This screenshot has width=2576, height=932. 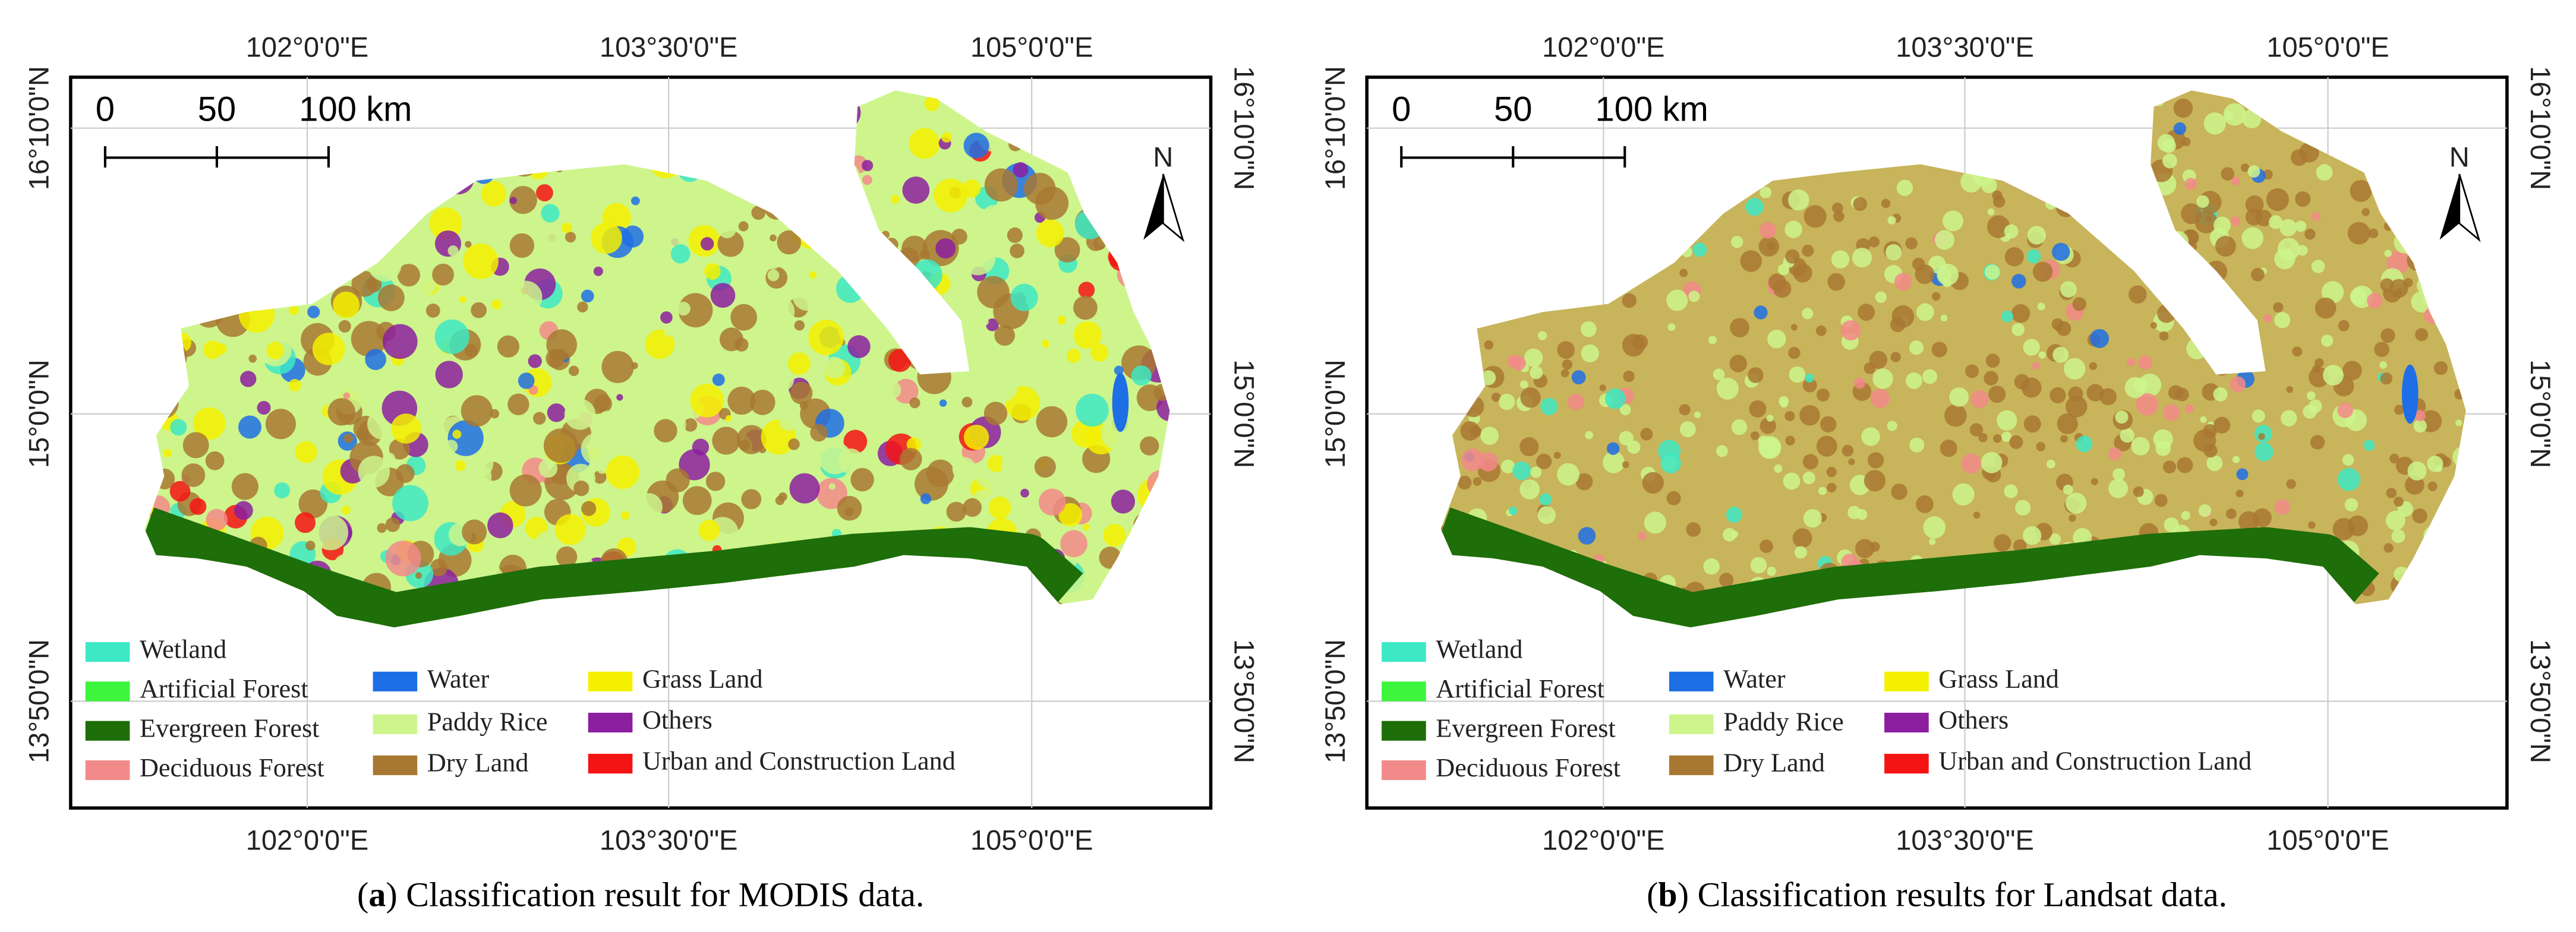 I want to click on legend-label: Paddy Rice, so click(x=488, y=722).